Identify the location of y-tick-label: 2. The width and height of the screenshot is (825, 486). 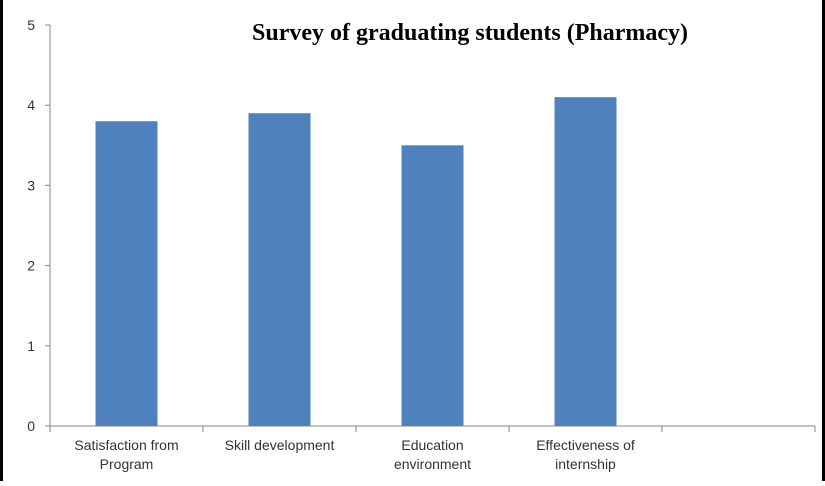
(31, 266).